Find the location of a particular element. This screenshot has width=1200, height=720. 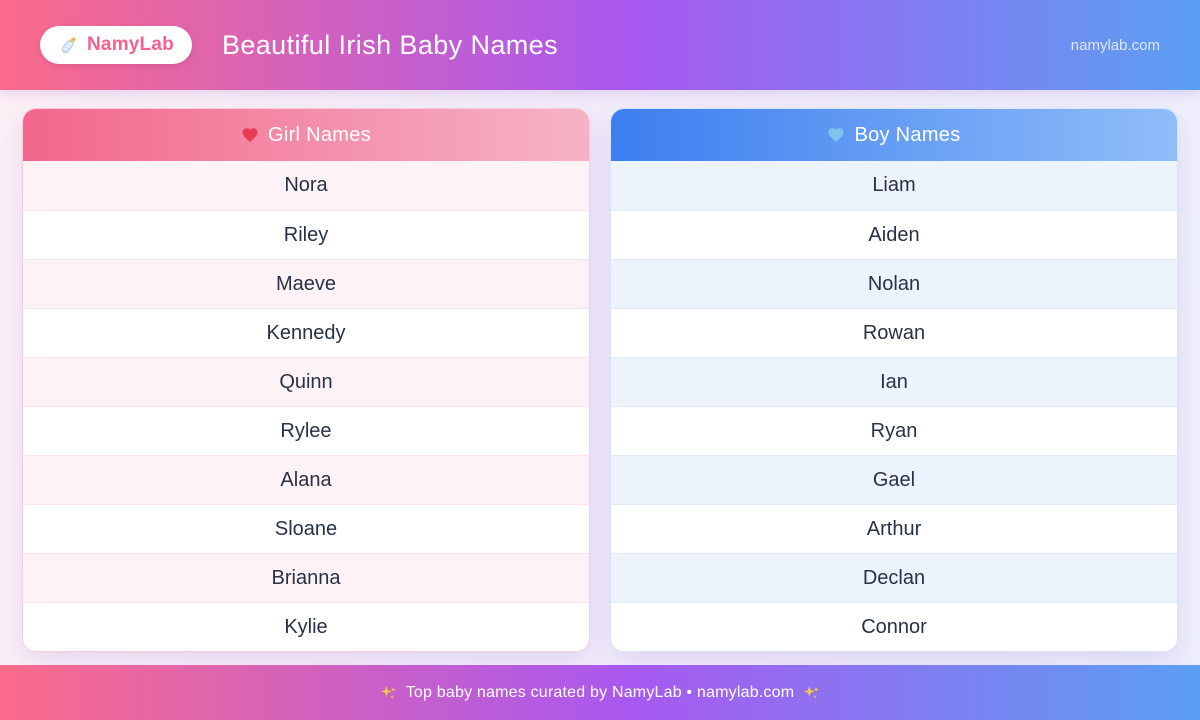

name-row: Rowan is located at coordinates (894, 332).